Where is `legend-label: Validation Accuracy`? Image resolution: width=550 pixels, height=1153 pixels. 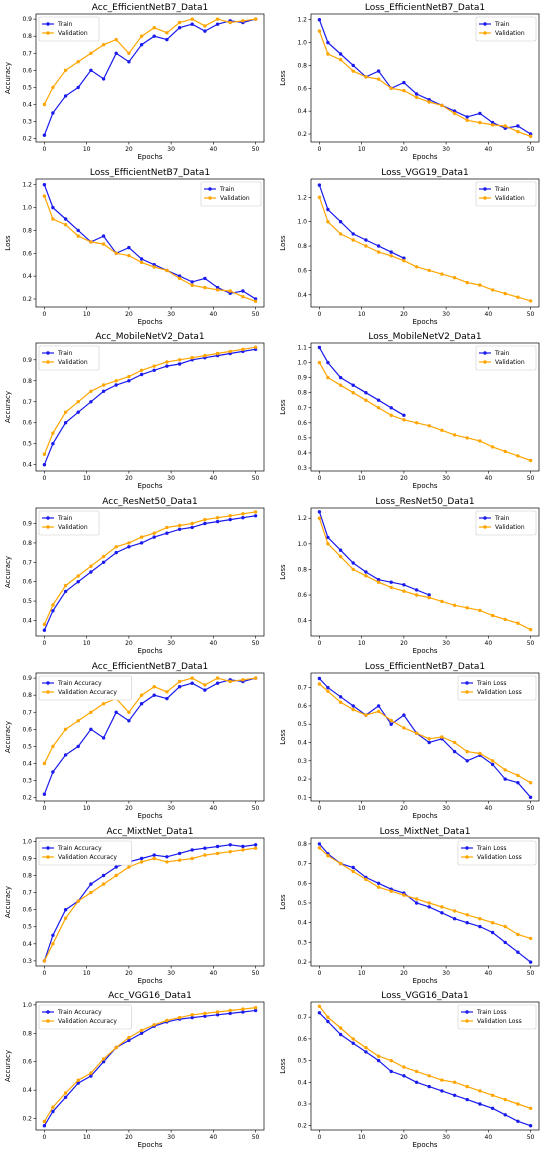
legend-label: Validation Accuracy is located at coordinates (87, 692).